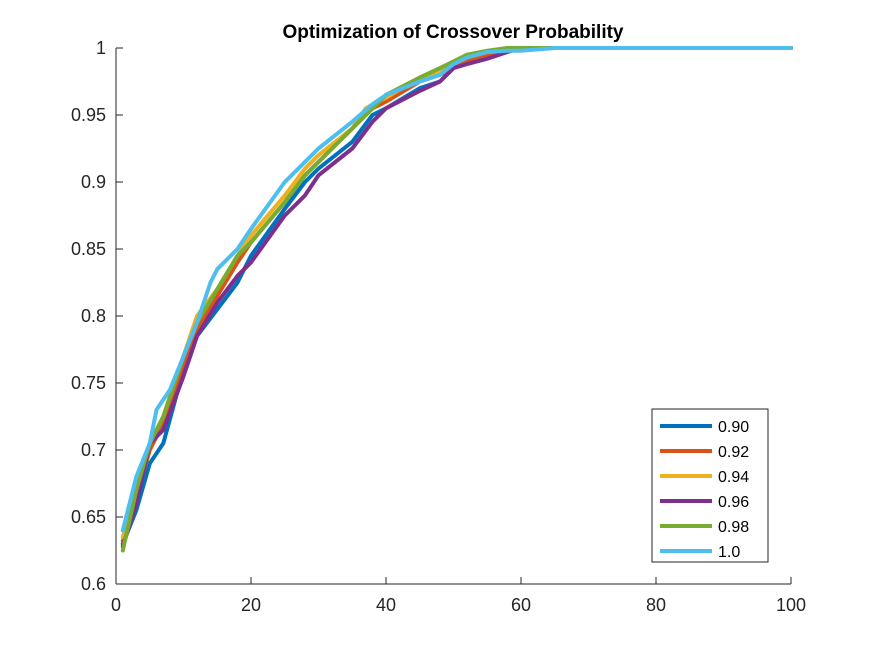  What do you see at coordinates (656, 605) in the screenshot?
I see `x-tick-label: 80` at bounding box center [656, 605].